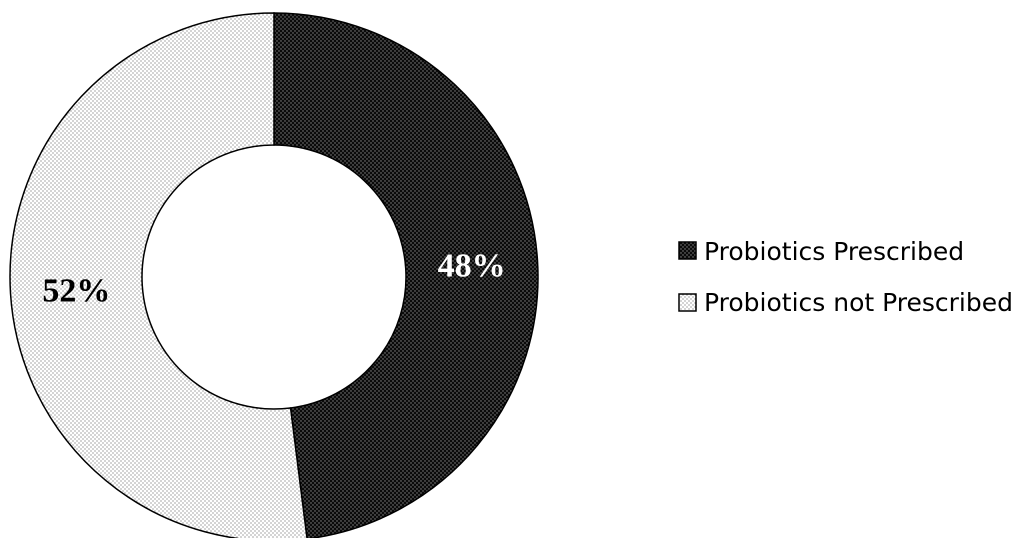 This screenshot has height=538, width=1031. What do you see at coordinates (472, 266) in the screenshot?
I see `slice-label-prescribed: 48%` at bounding box center [472, 266].